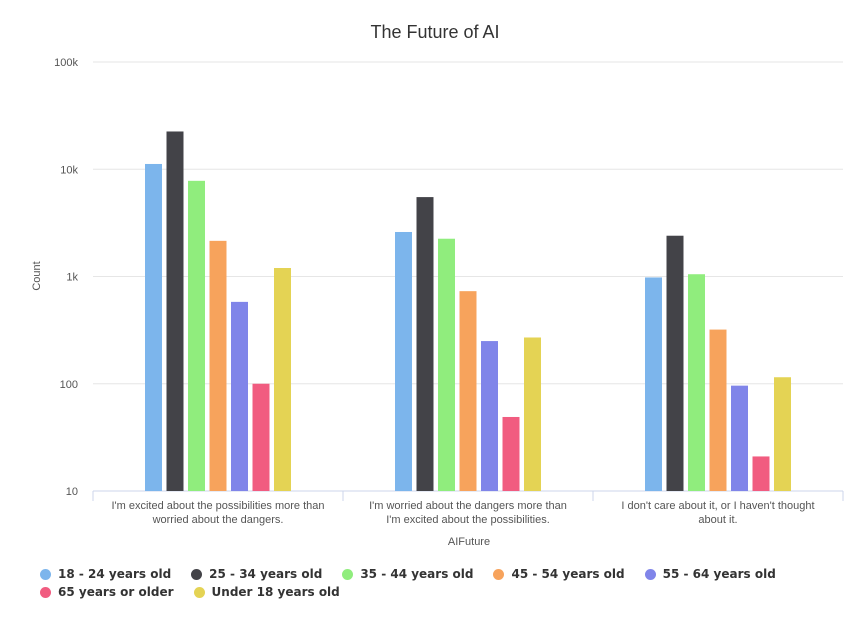 This screenshot has width=867, height=632. What do you see at coordinates (69, 385) in the screenshot?
I see `y-tick-label: 100` at bounding box center [69, 385].